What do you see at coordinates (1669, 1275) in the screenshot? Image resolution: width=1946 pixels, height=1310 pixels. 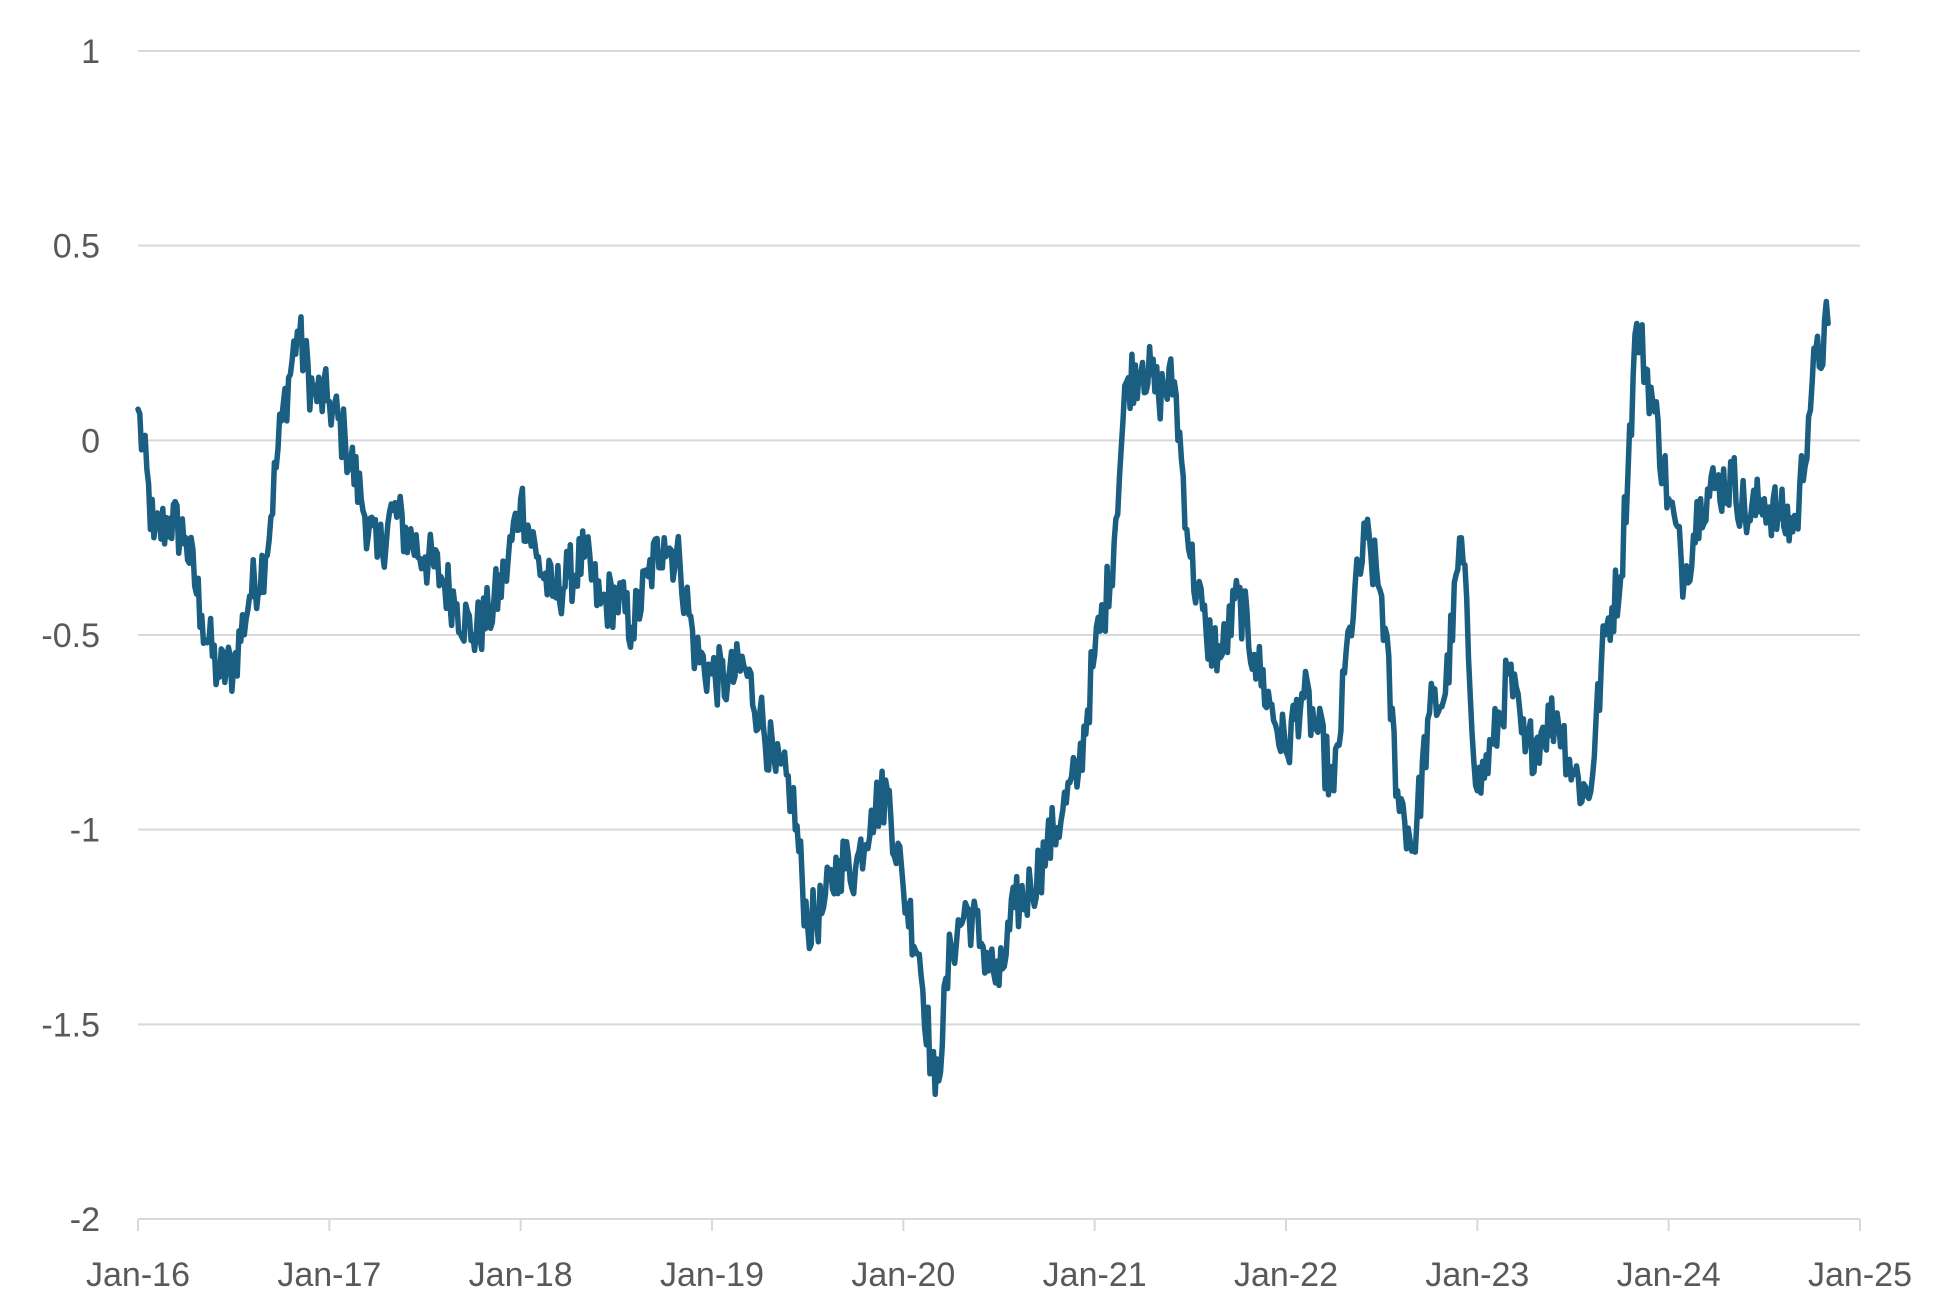 I see `x-tick-label: Jan-24` at bounding box center [1669, 1275].